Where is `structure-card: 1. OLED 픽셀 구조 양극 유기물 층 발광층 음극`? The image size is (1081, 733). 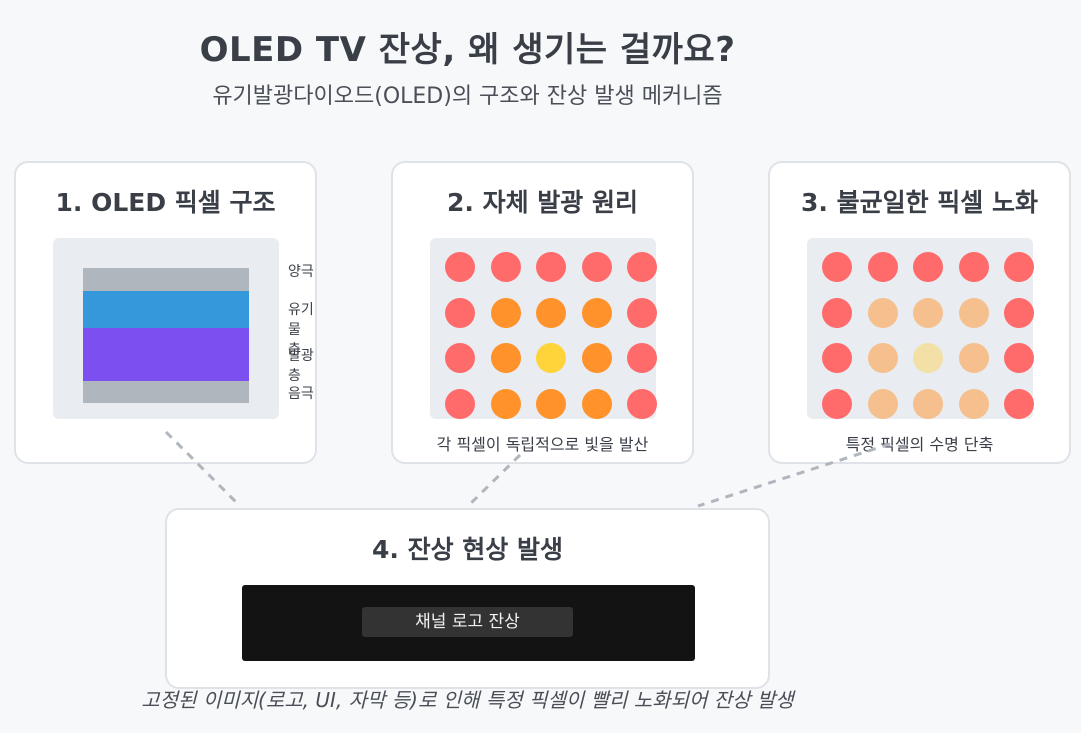 structure-card: 1. OLED 픽셀 구조 양극 유기물 층 발광층 음극 is located at coordinates (165, 312).